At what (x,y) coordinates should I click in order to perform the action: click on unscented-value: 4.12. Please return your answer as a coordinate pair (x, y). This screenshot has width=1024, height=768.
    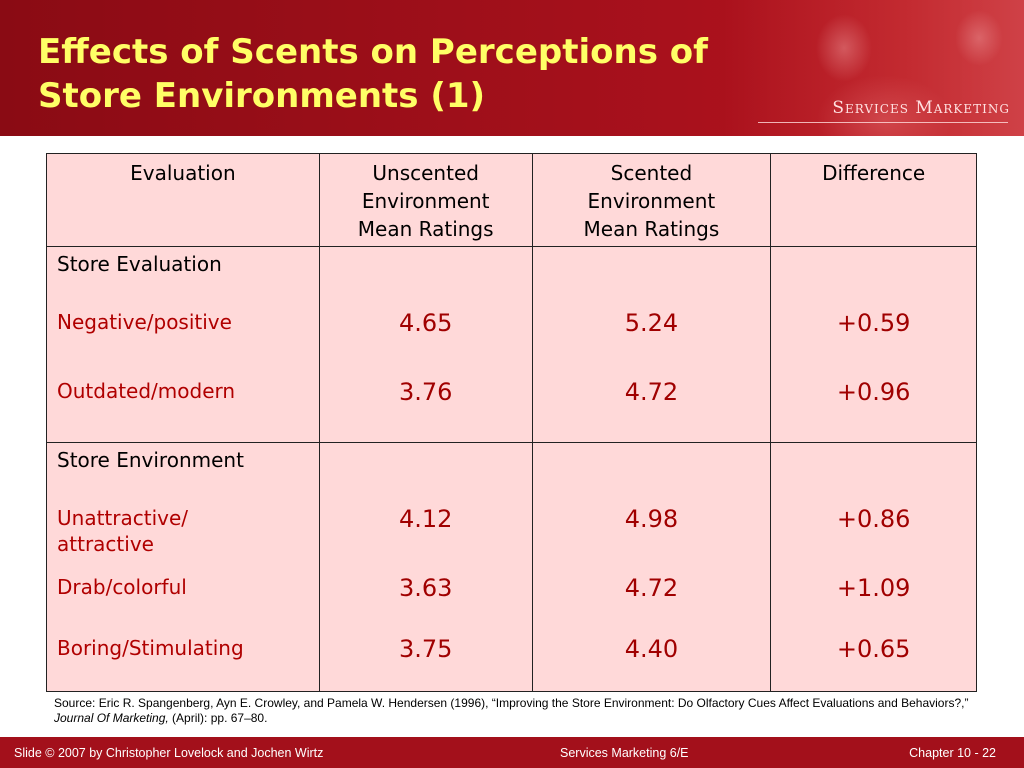
    Looking at the image, I should click on (425, 534).